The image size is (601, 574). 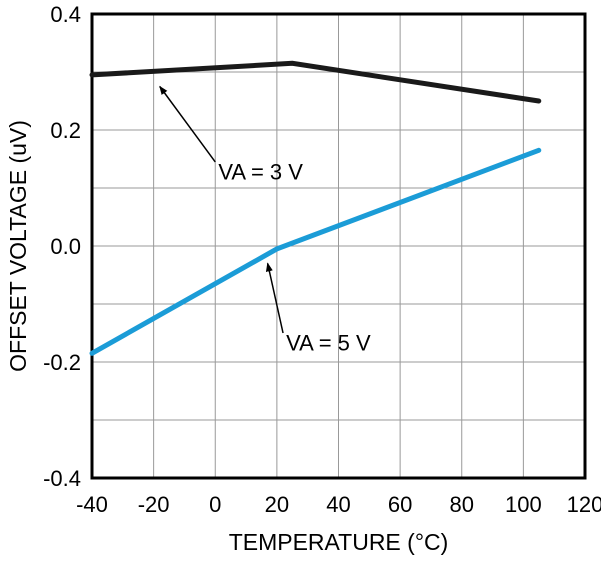 I want to click on x-tick-label: 100, so click(x=523, y=504).